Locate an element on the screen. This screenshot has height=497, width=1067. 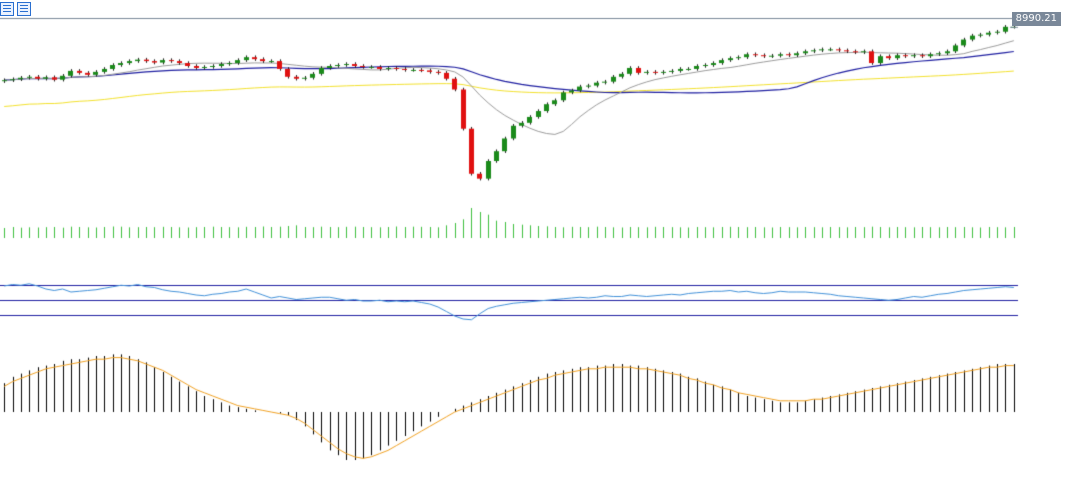
current-price-label: 8990.21 is located at coordinates (1036, 19).